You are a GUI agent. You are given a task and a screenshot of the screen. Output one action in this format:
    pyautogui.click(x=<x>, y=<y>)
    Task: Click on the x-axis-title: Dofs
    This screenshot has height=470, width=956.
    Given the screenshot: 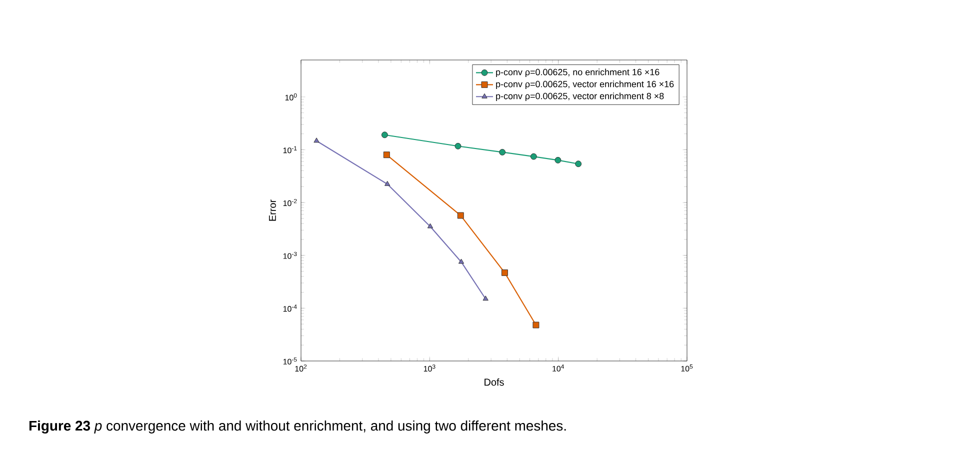 What is the action you would take?
    pyautogui.click(x=494, y=382)
    